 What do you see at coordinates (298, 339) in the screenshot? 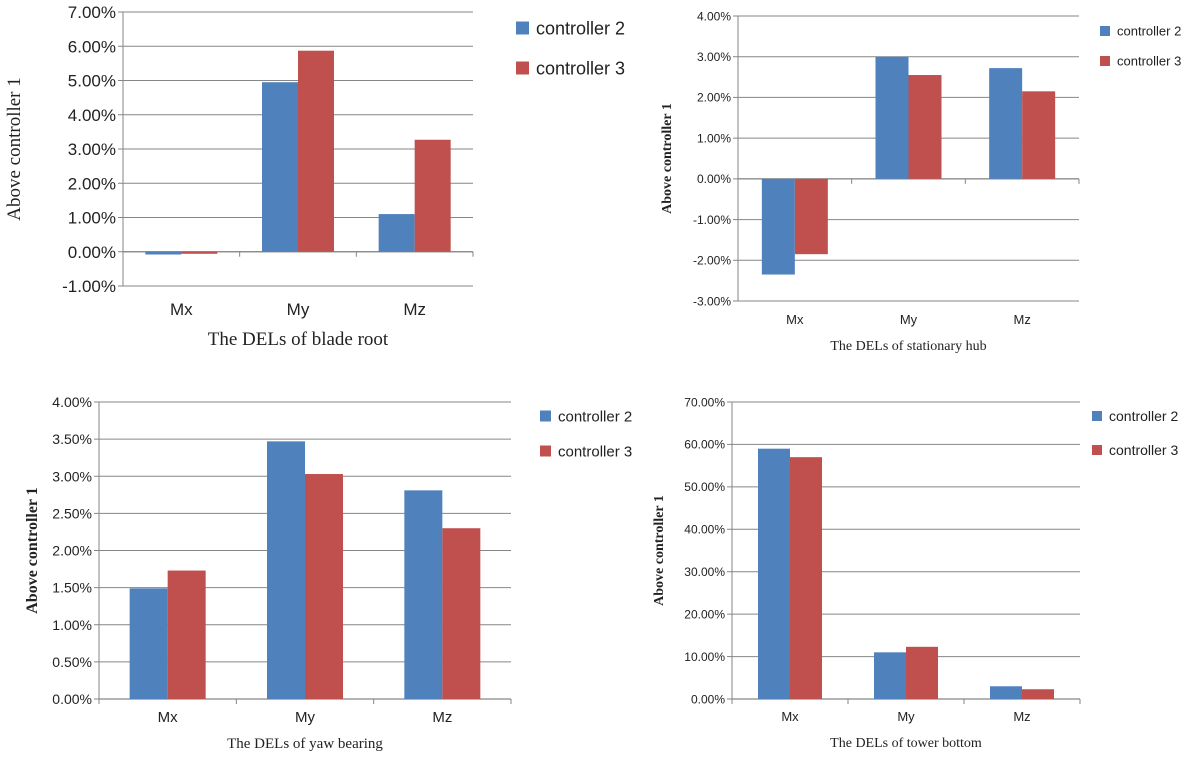
I see `chart-title: The DELs of blade root` at bounding box center [298, 339].